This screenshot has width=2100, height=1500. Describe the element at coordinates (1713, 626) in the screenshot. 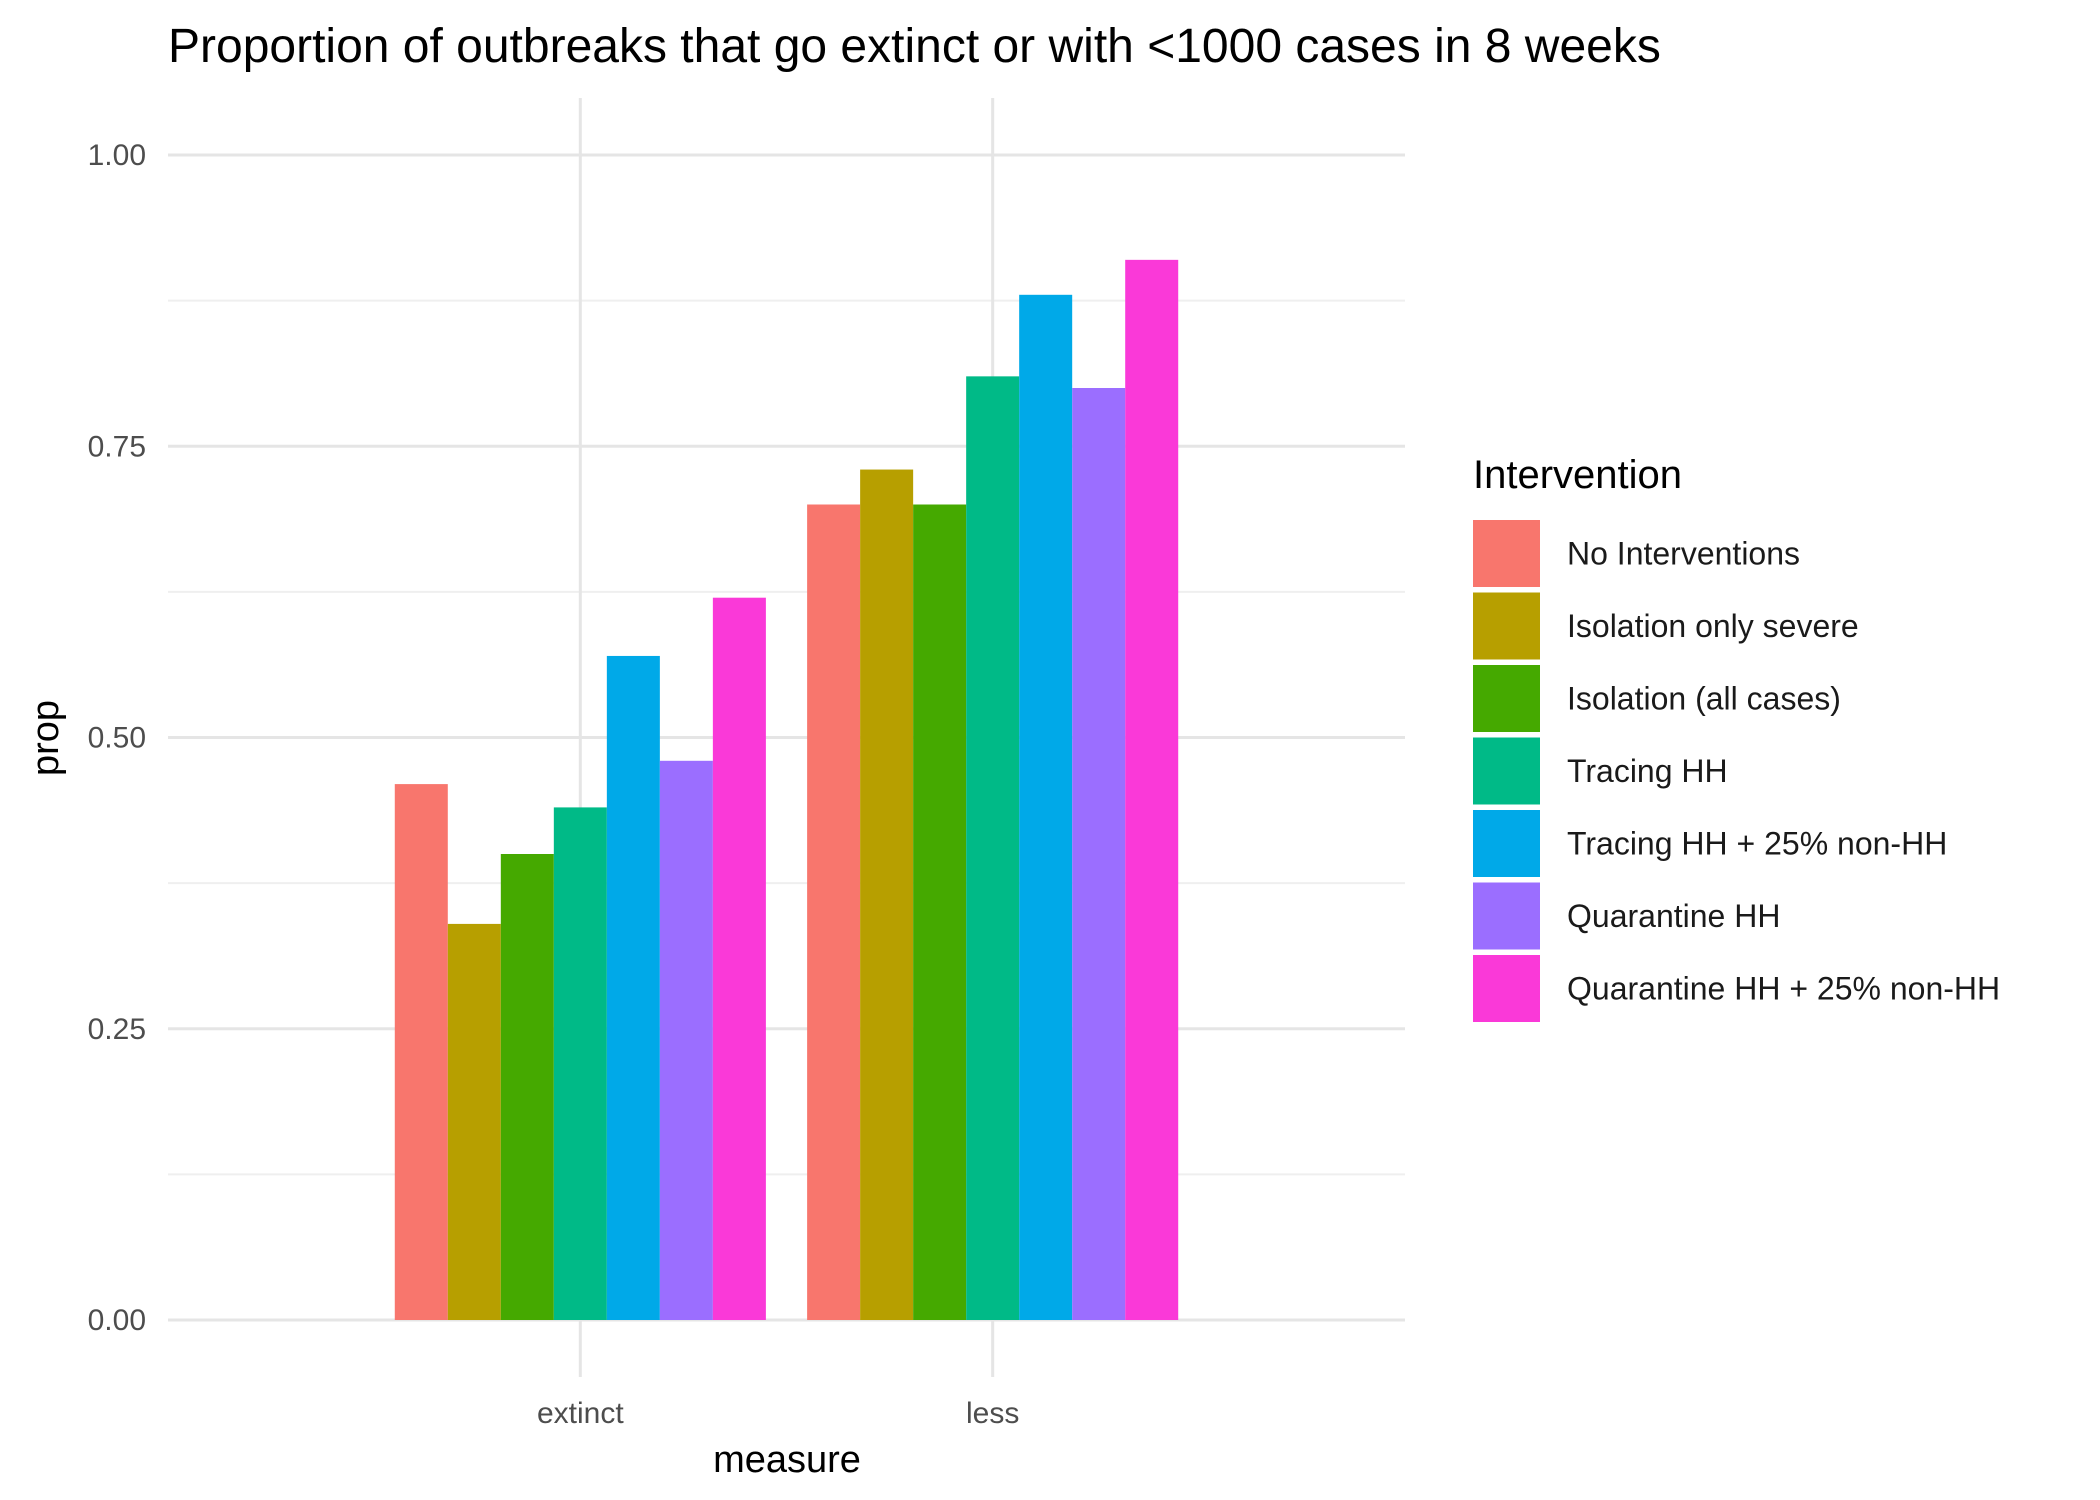

I see `legend-label: Isolation only severe` at that location.